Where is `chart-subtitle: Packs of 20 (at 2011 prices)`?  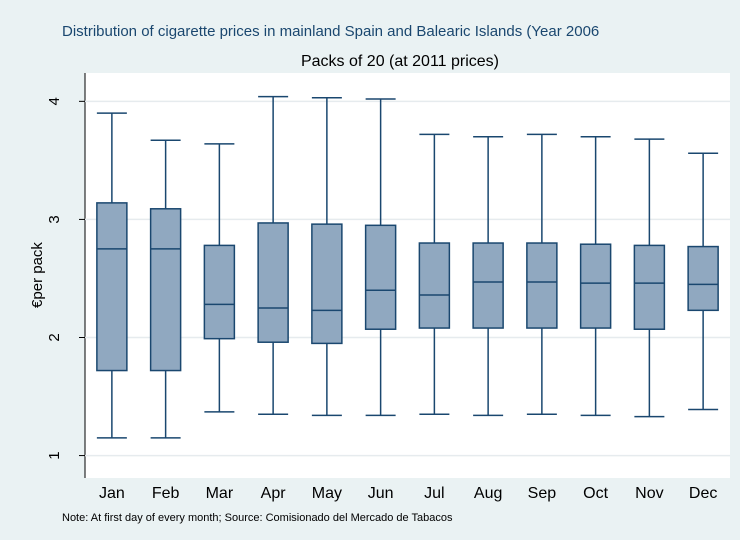 chart-subtitle: Packs of 20 (at 2011 prices) is located at coordinates (400, 61).